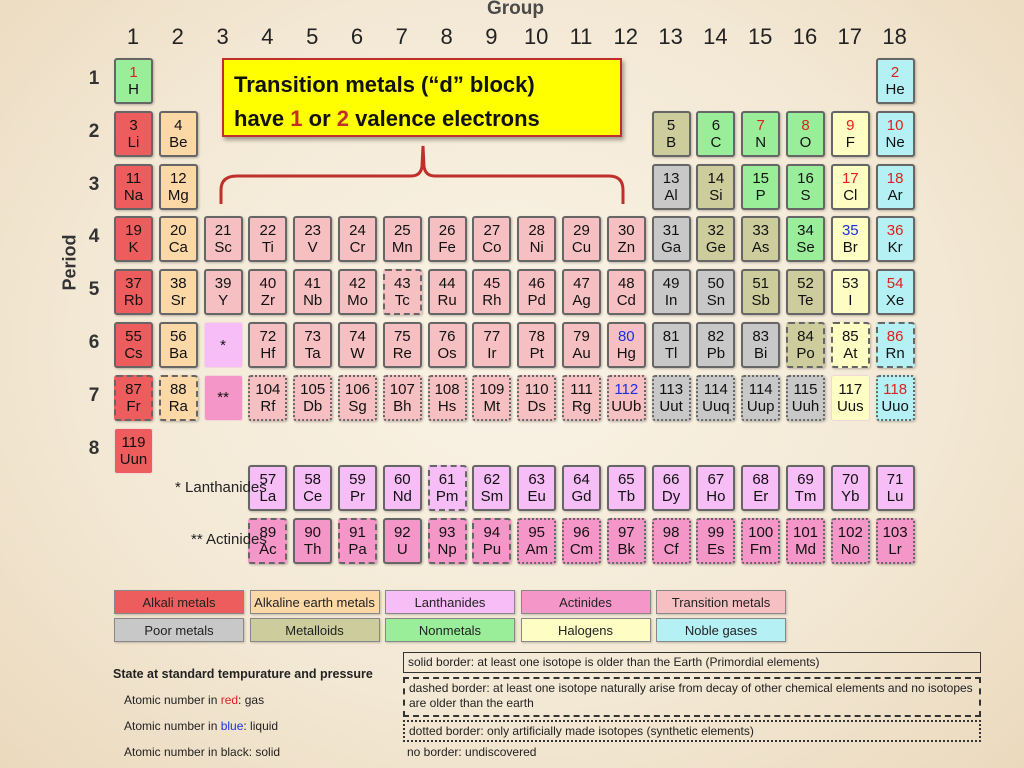 This screenshot has height=768, width=1024. Describe the element at coordinates (313, 231) in the screenshot. I see `atomic-number: 23` at that location.